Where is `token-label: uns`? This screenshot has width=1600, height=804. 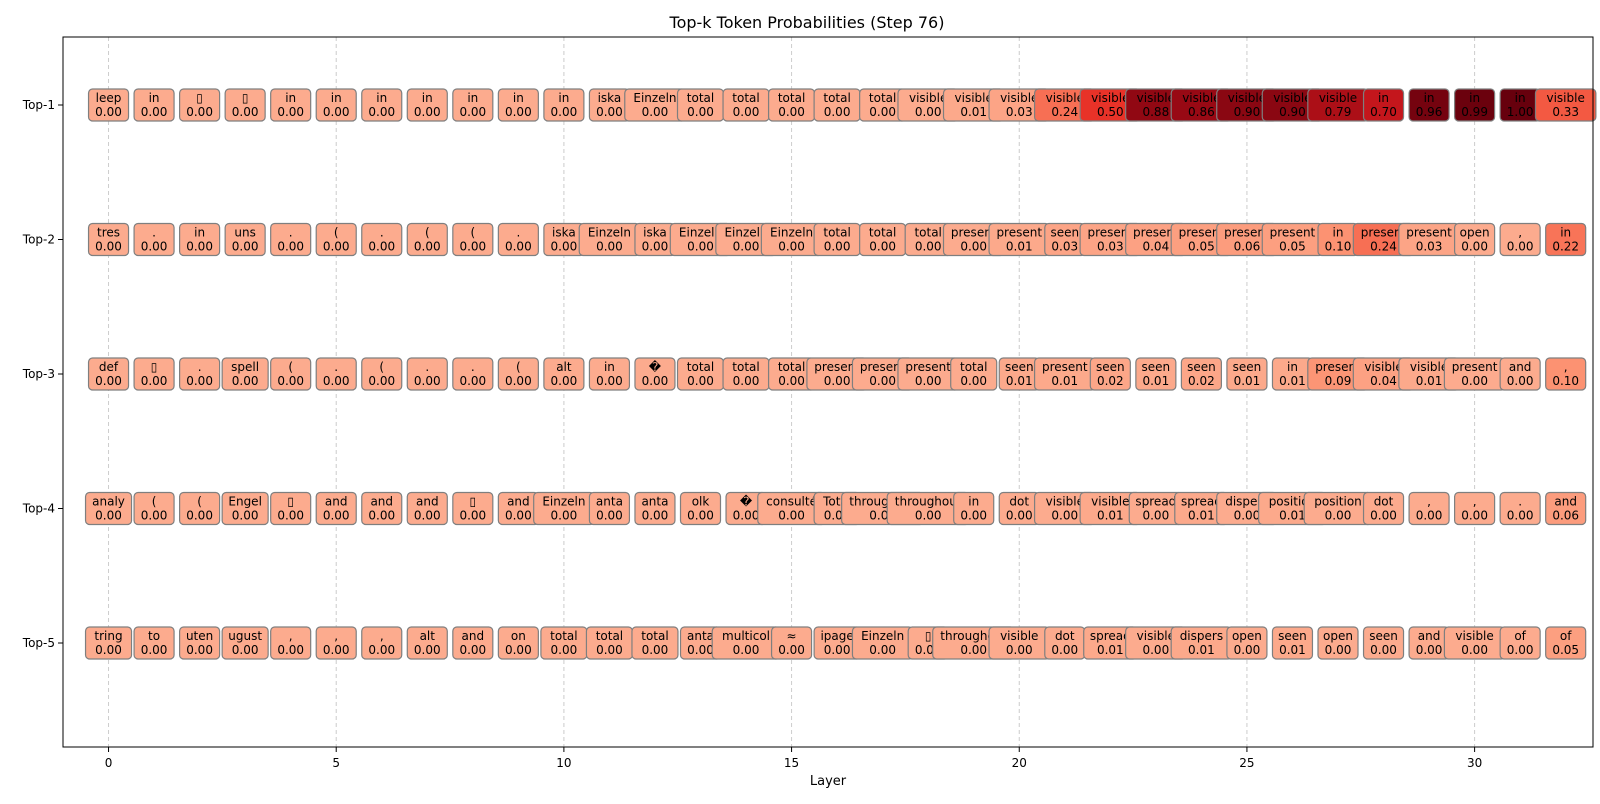
token-label: uns is located at coordinates (244, 233).